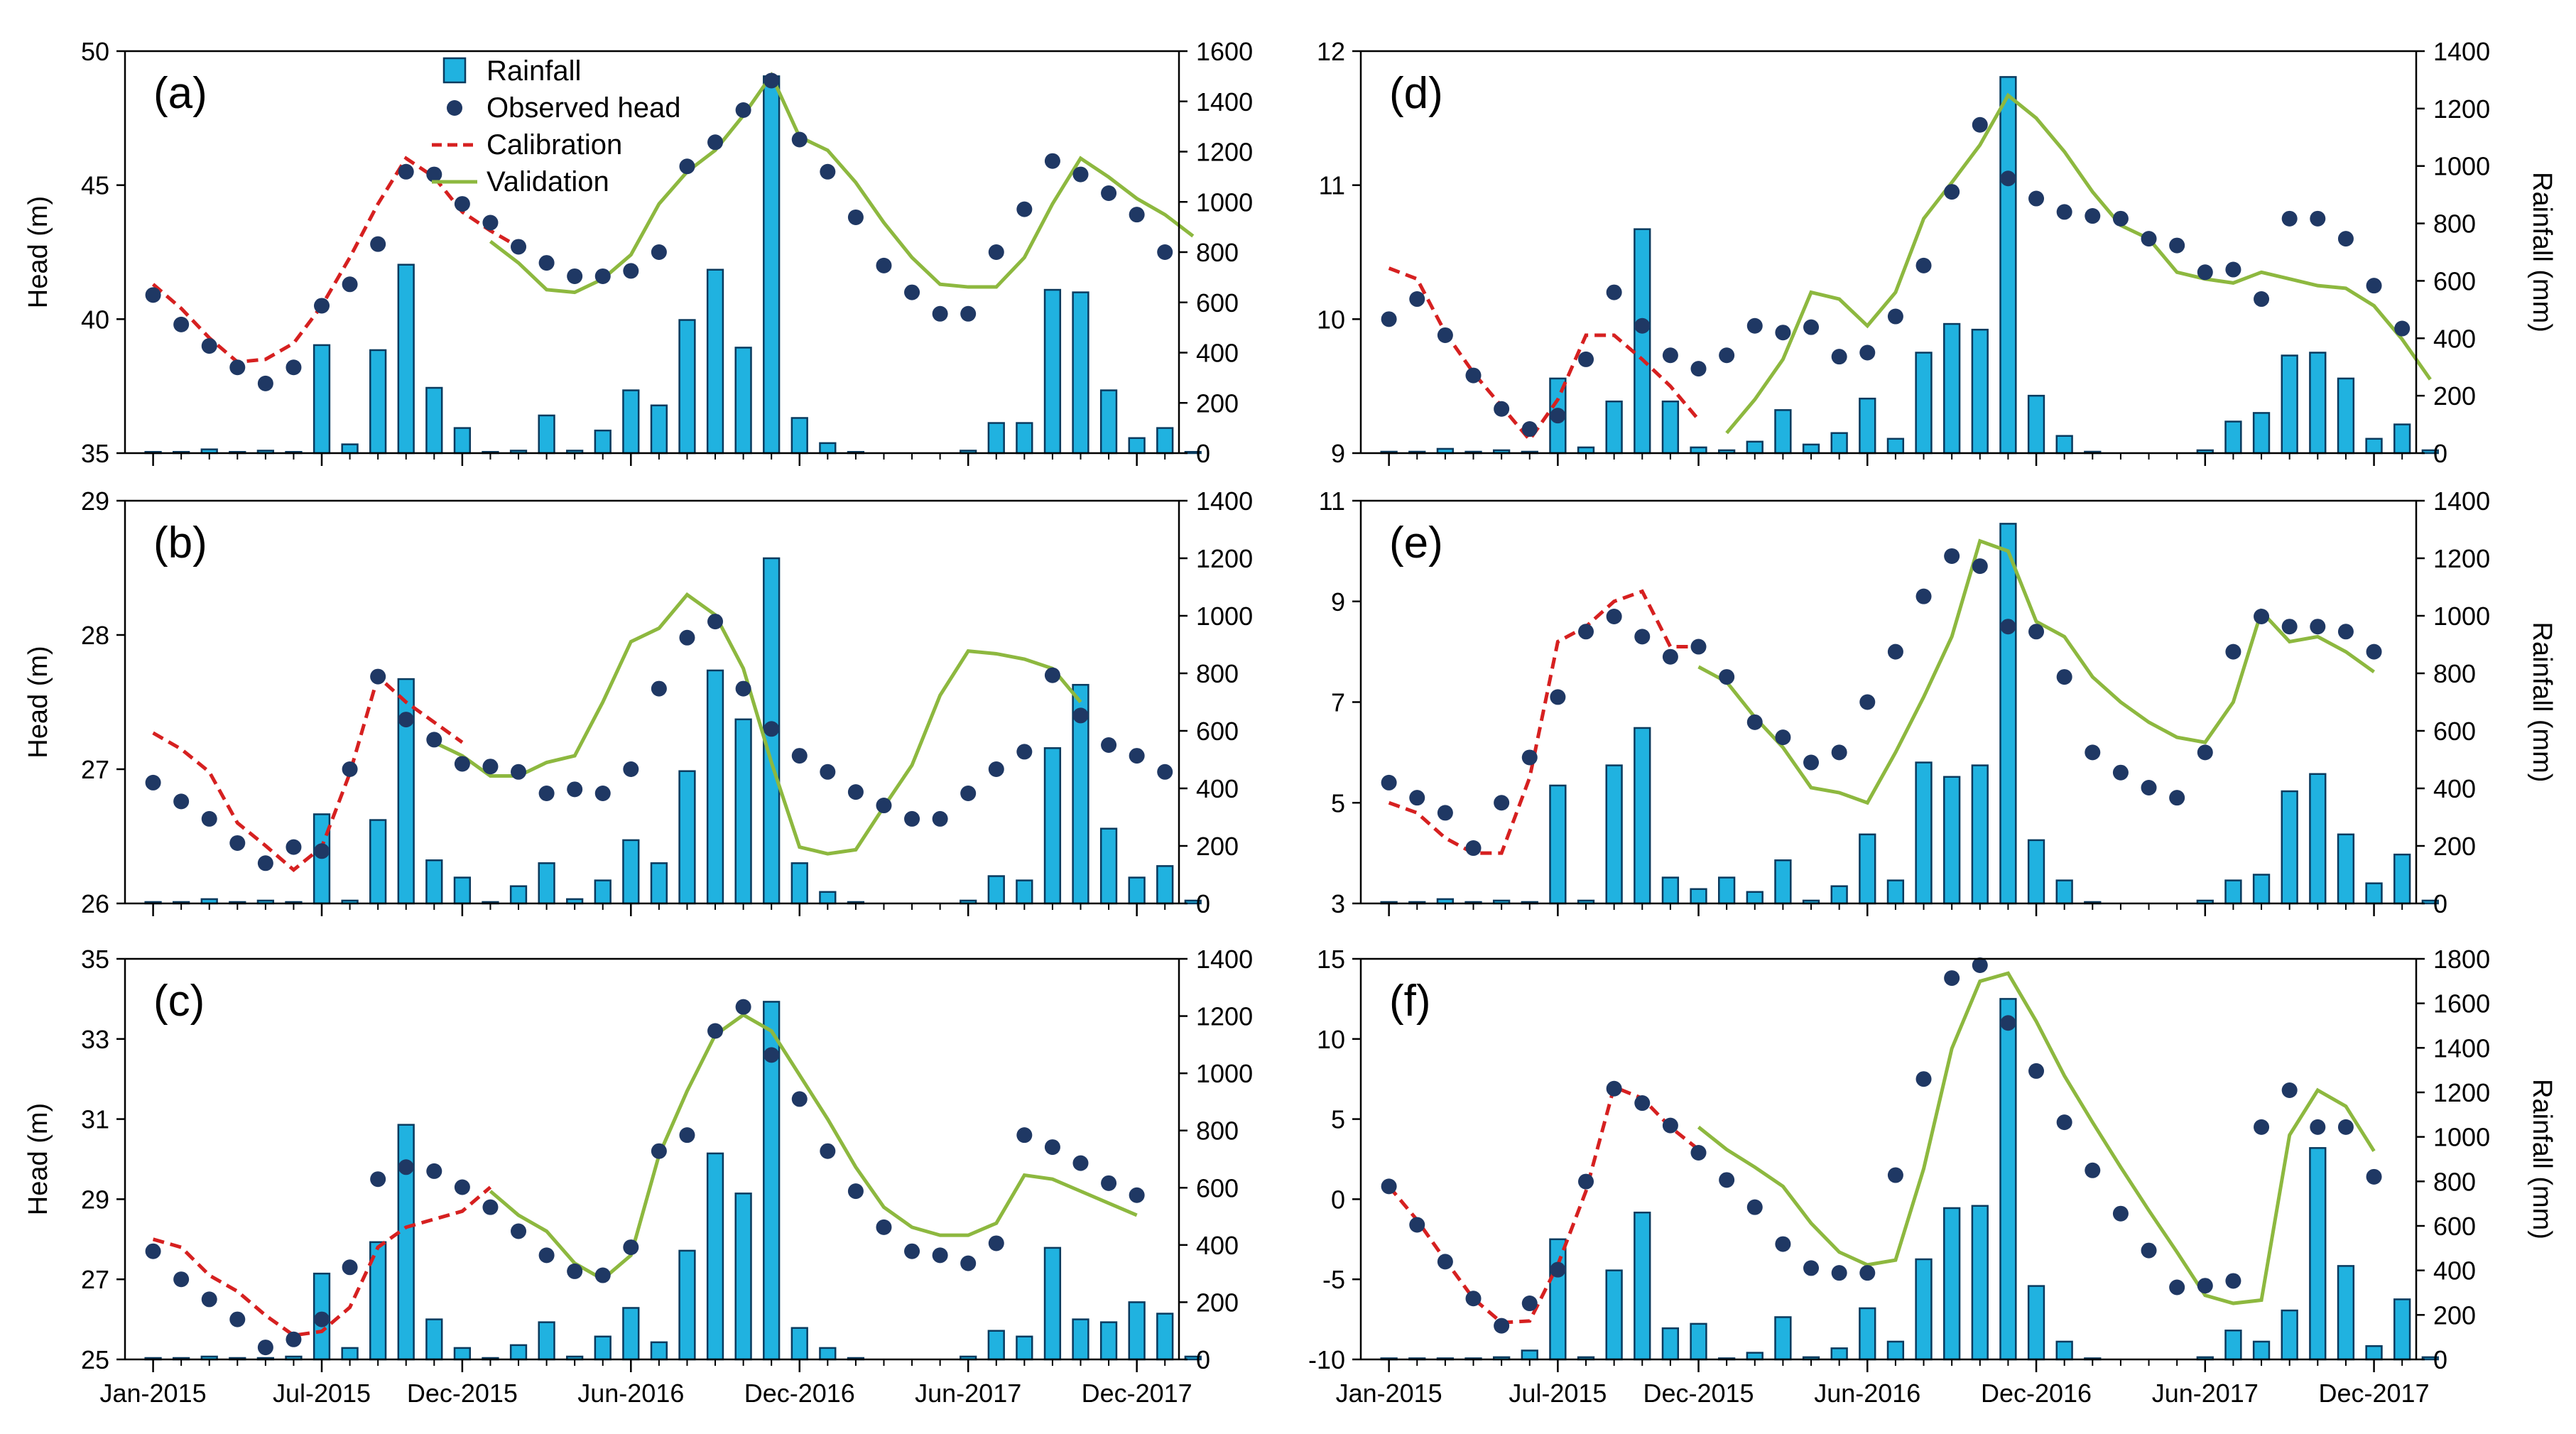 This screenshot has height=1434, width=2576. Describe the element at coordinates (1389, 1393) in the screenshot. I see `x-tick-label: Jan-2015` at that location.